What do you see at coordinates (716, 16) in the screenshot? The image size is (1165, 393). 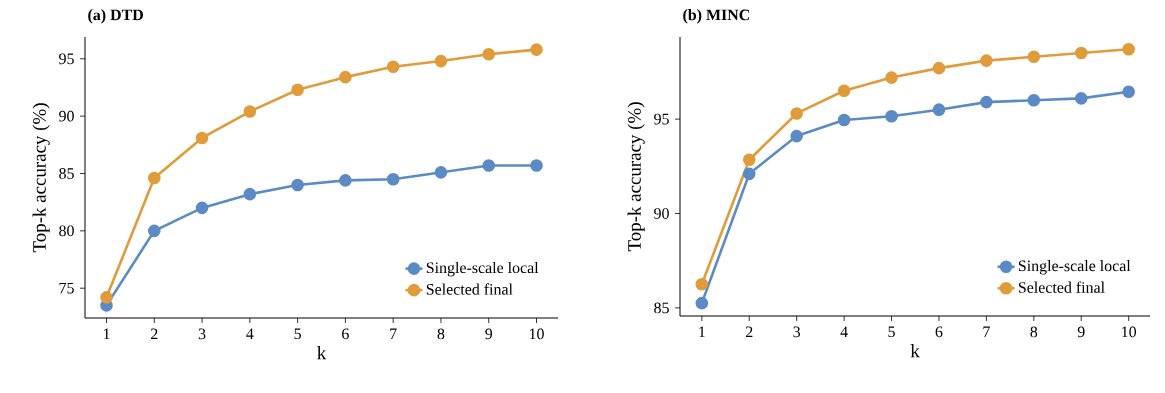 I see `chart-title: (b) MINC` at bounding box center [716, 16].